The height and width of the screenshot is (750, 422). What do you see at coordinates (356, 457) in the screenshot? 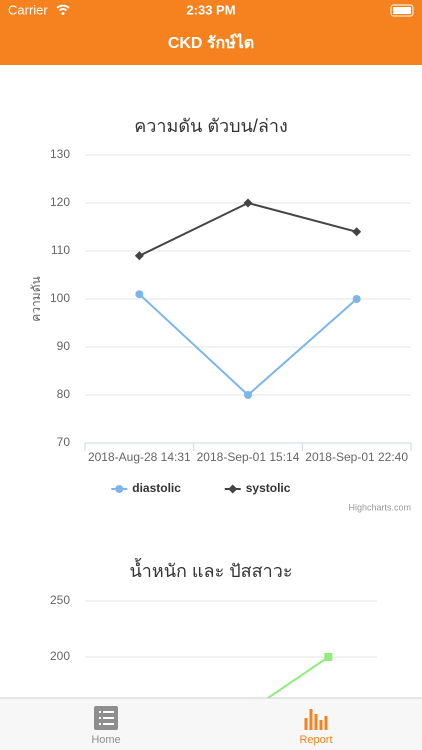
I see `x-tick-label: 2018-Sep-01 22:40` at bounding box center [356, 457].